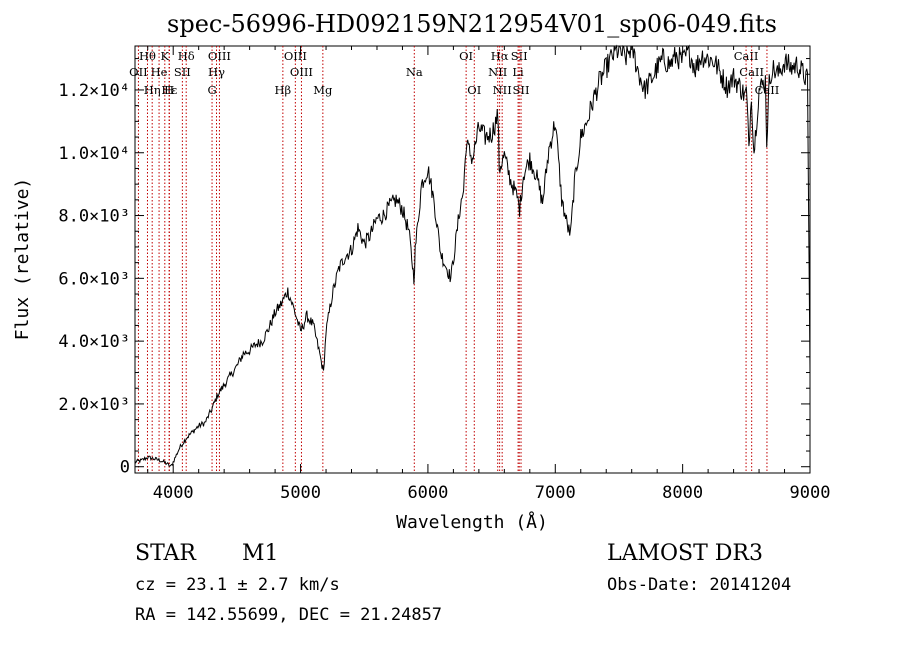  What do you see at coordinates (699, 585) in the screenshot?
I see `observation-date: Obs-Date: 20141204` at bounding box center [699, 585].